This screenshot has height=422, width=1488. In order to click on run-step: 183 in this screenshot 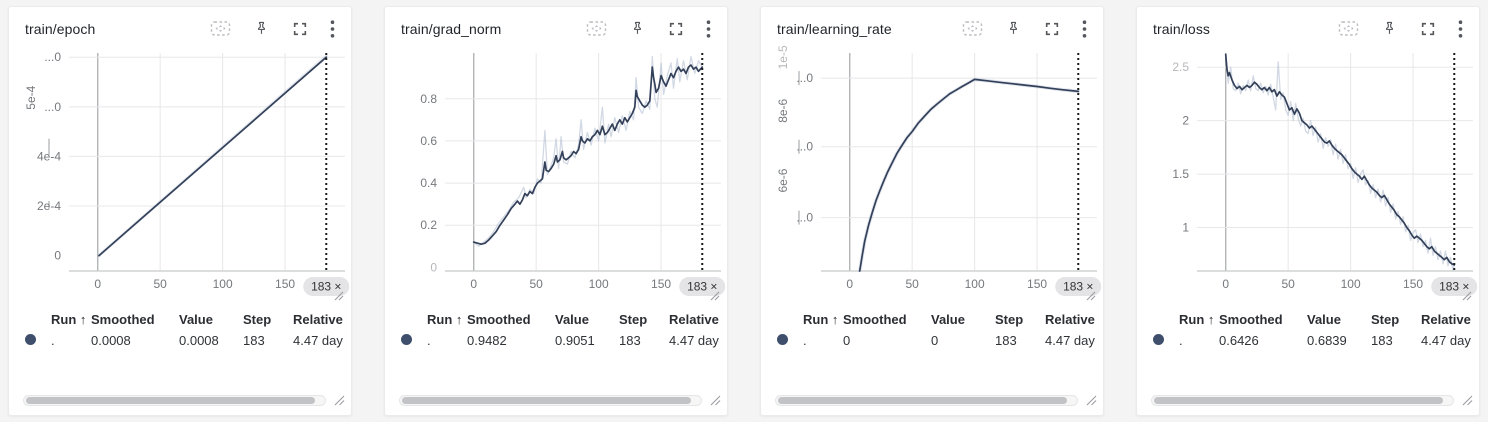, I will do `click(1382, 340)`.